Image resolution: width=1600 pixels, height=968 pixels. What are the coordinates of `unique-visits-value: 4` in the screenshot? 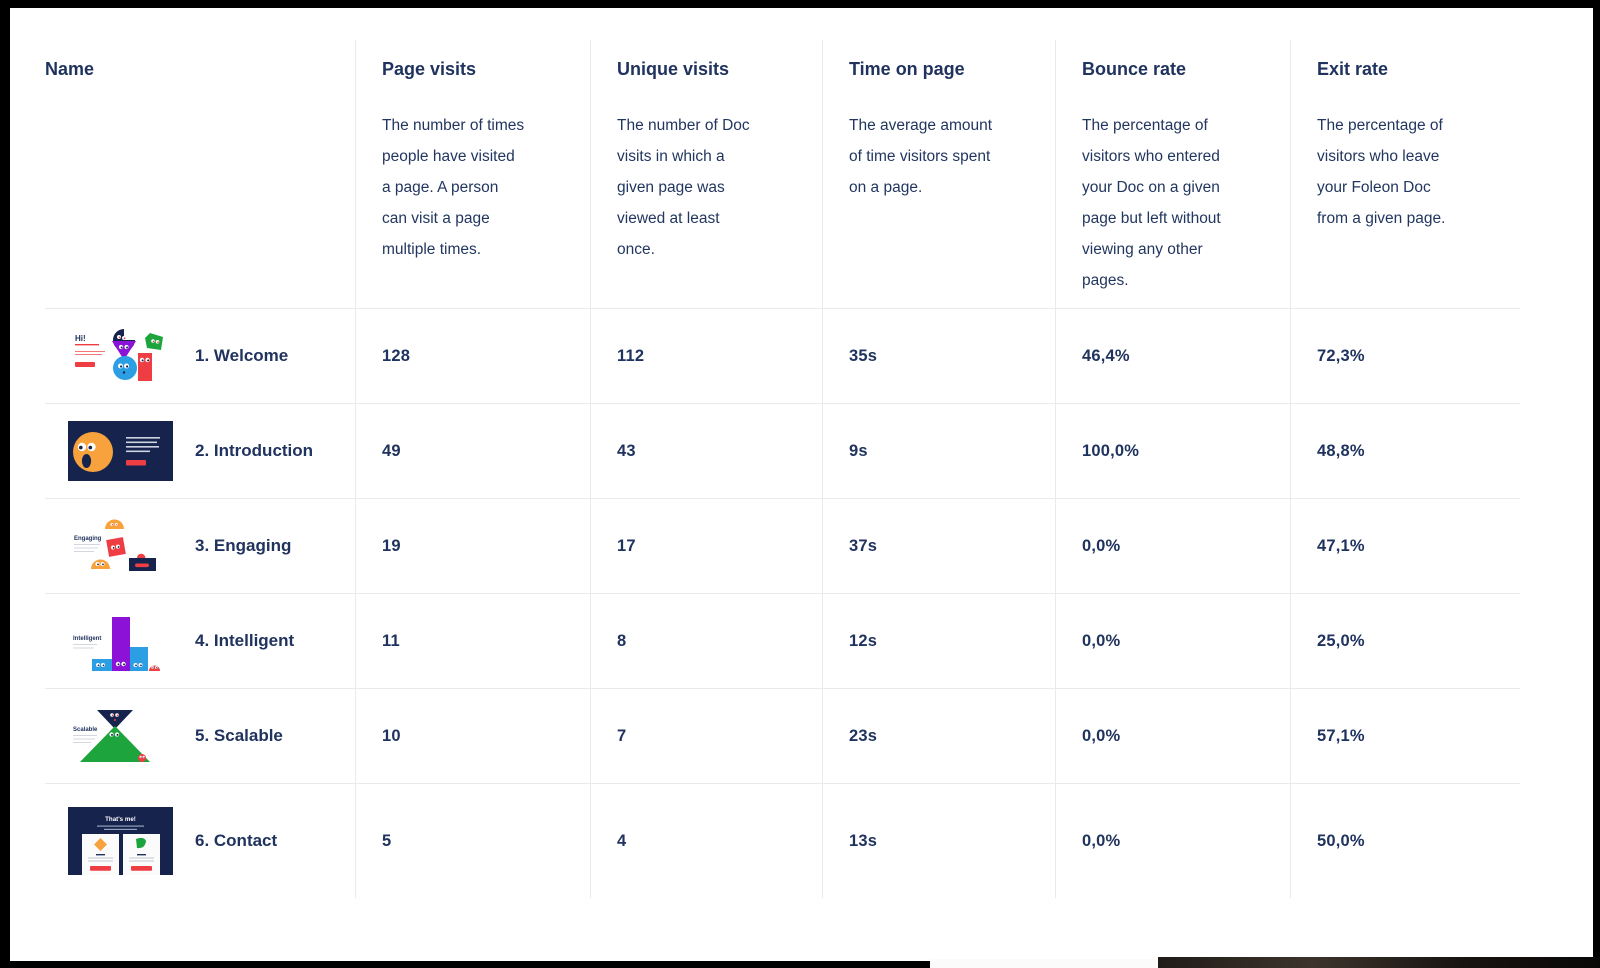 It's located at (622, 840).